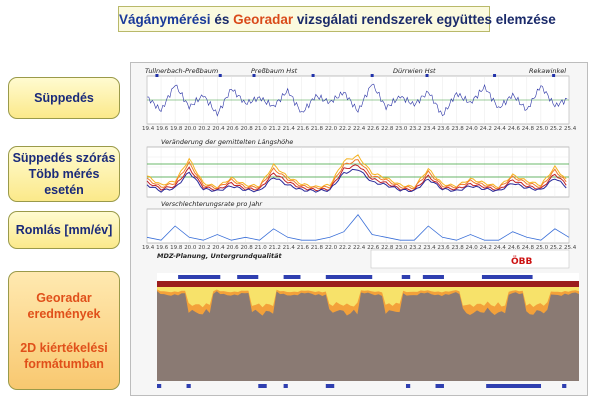 This screenshot has width=601, height=400. I want to click on chart1-plot, so click(357, 100).